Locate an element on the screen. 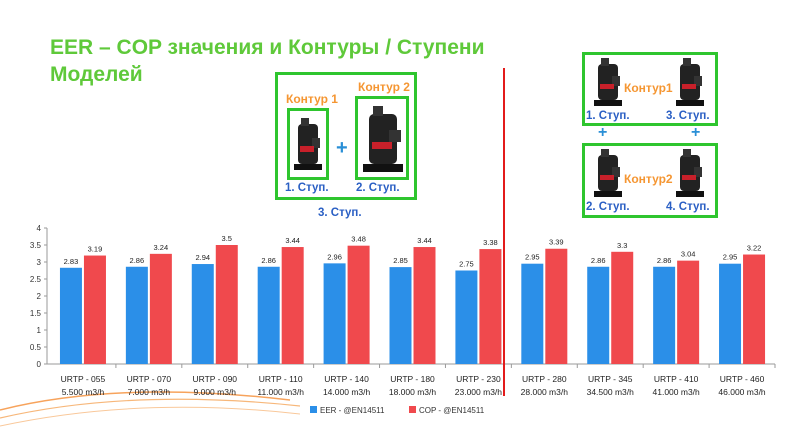  cop-data-label: 3.38 is located at coordinates (490, 242).